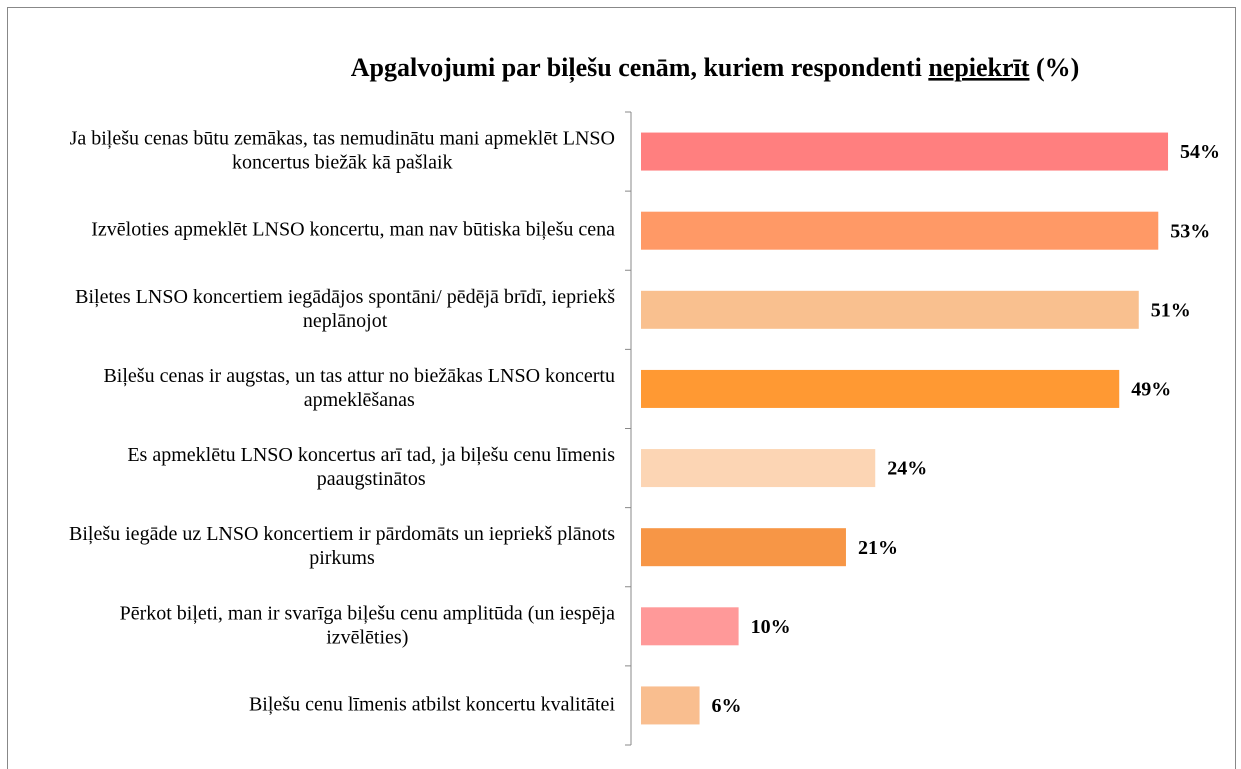  Describe the element at coordinates (727, 706) in the screenshot. I see `value-label: 6%` at that location.